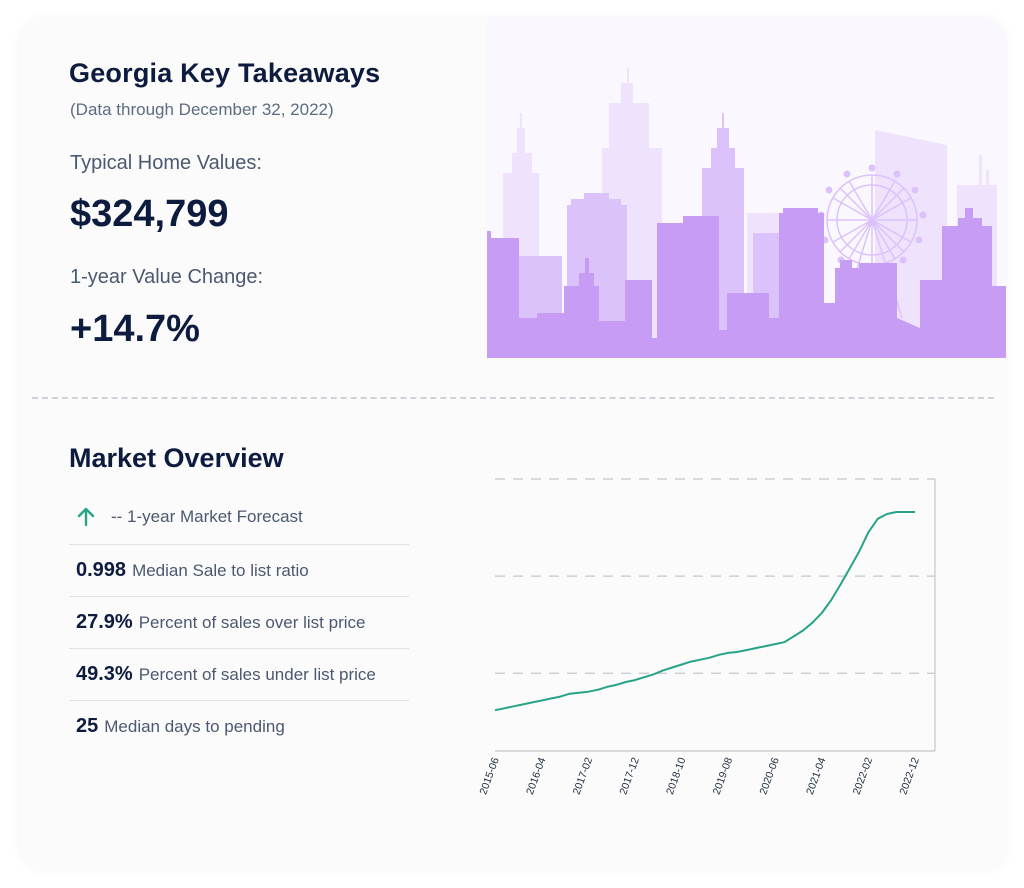  I want to click on value-change-label: 1-year Value Change:, so click(167, 277).